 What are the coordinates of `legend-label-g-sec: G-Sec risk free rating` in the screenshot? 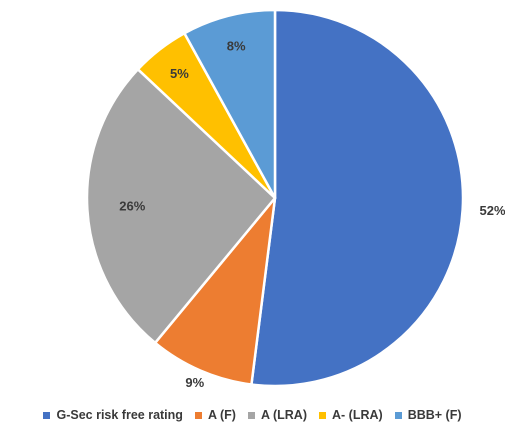 It's located at (119, 415).